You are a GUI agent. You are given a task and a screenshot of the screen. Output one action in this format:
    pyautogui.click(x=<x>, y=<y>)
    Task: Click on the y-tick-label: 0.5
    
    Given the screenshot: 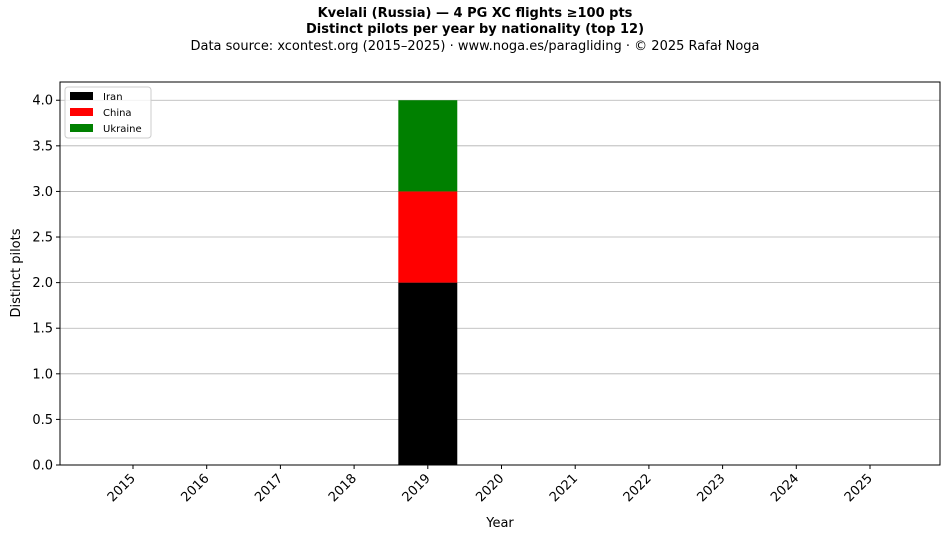 What is the action you would take?
    pyautogui.click(x=42, y=420)
    